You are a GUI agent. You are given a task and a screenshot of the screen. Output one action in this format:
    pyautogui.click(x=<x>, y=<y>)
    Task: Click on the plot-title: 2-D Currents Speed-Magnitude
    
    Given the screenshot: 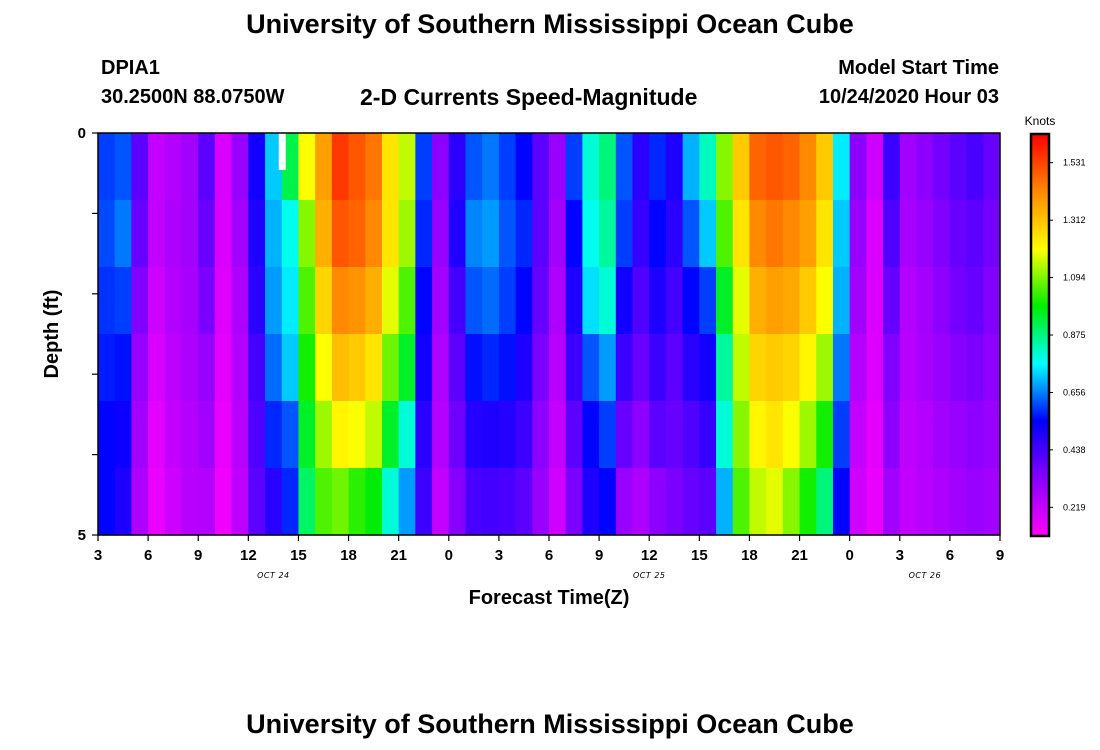 What is the action you would take?
    pyautogui.click(x=529, y=97)
    